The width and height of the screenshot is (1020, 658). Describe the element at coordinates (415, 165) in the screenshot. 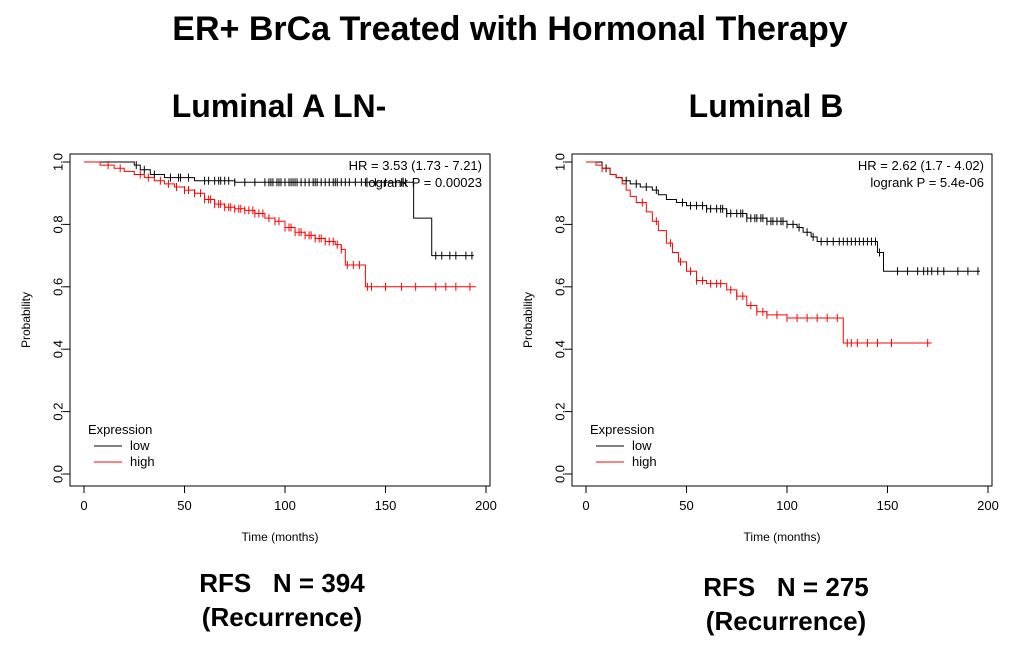

I see `hr-annotation: HR = 3.53 (1.73 - 7.21)` at that location.